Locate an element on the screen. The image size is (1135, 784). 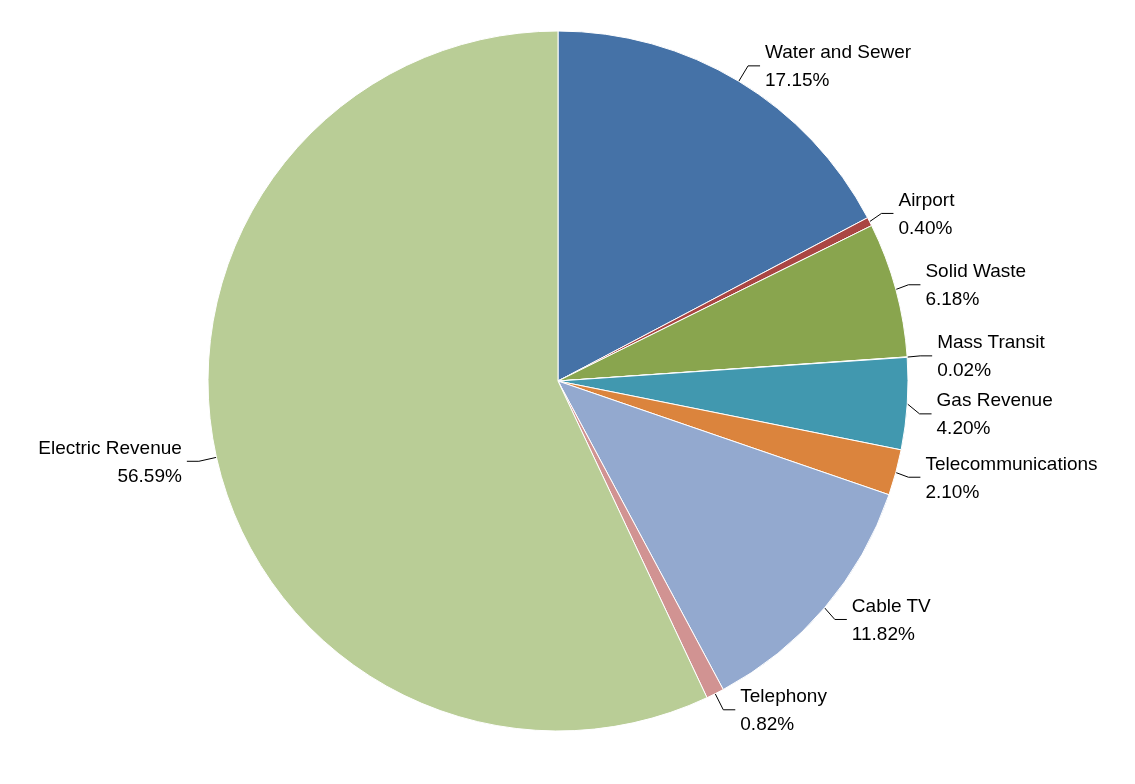
data-label: 0.40% is located at coordinates (925, 227).